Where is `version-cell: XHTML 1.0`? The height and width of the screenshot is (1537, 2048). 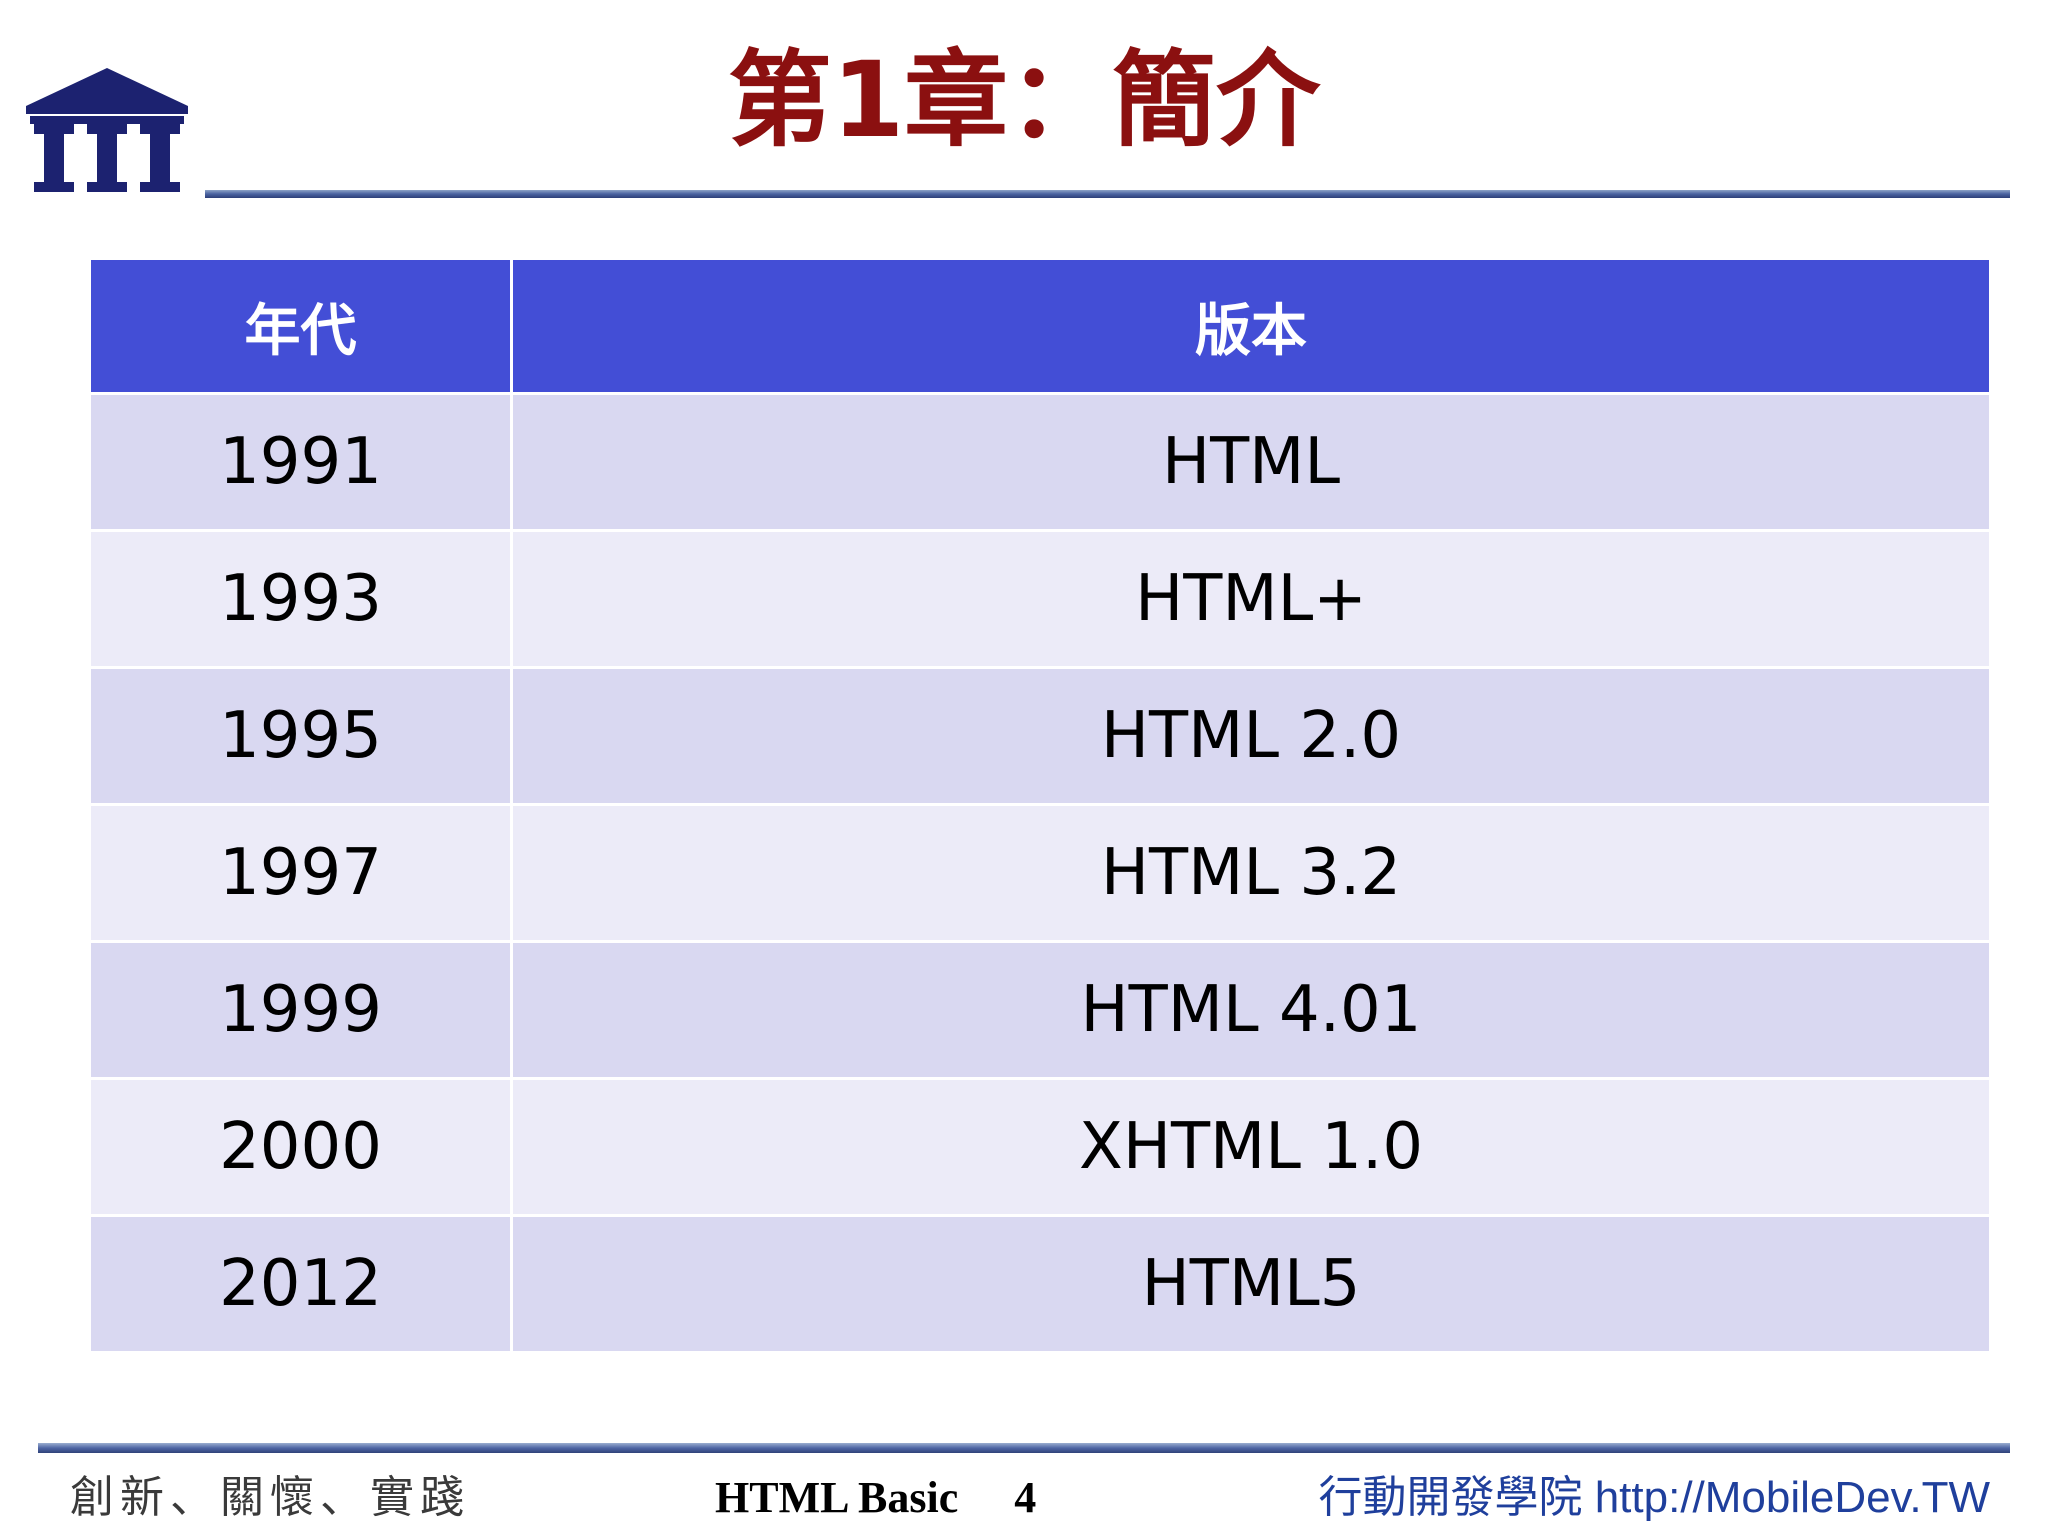 version-cell: XHTML 1.0 is located at coordinates (1251, 1147).